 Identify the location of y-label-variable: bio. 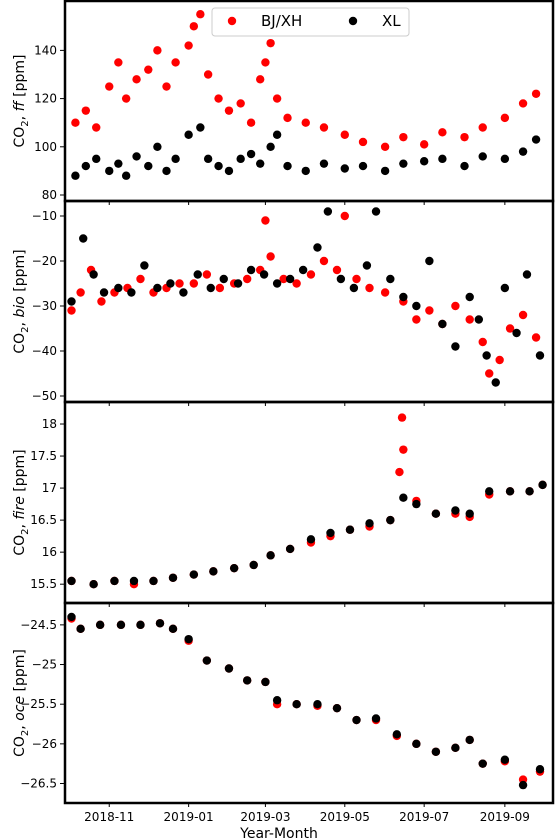
(20, 306).